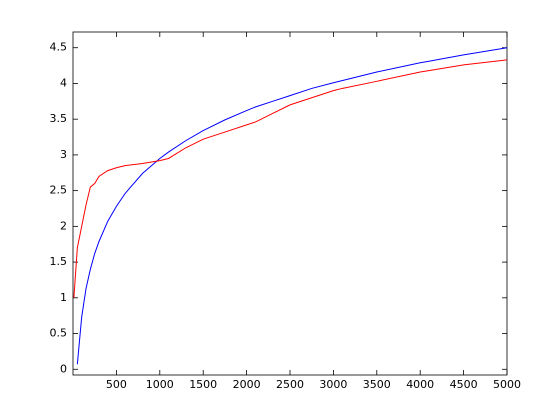 The image size is (560, 420). I want to click on y-tick-label: 0, so click(63, 368).